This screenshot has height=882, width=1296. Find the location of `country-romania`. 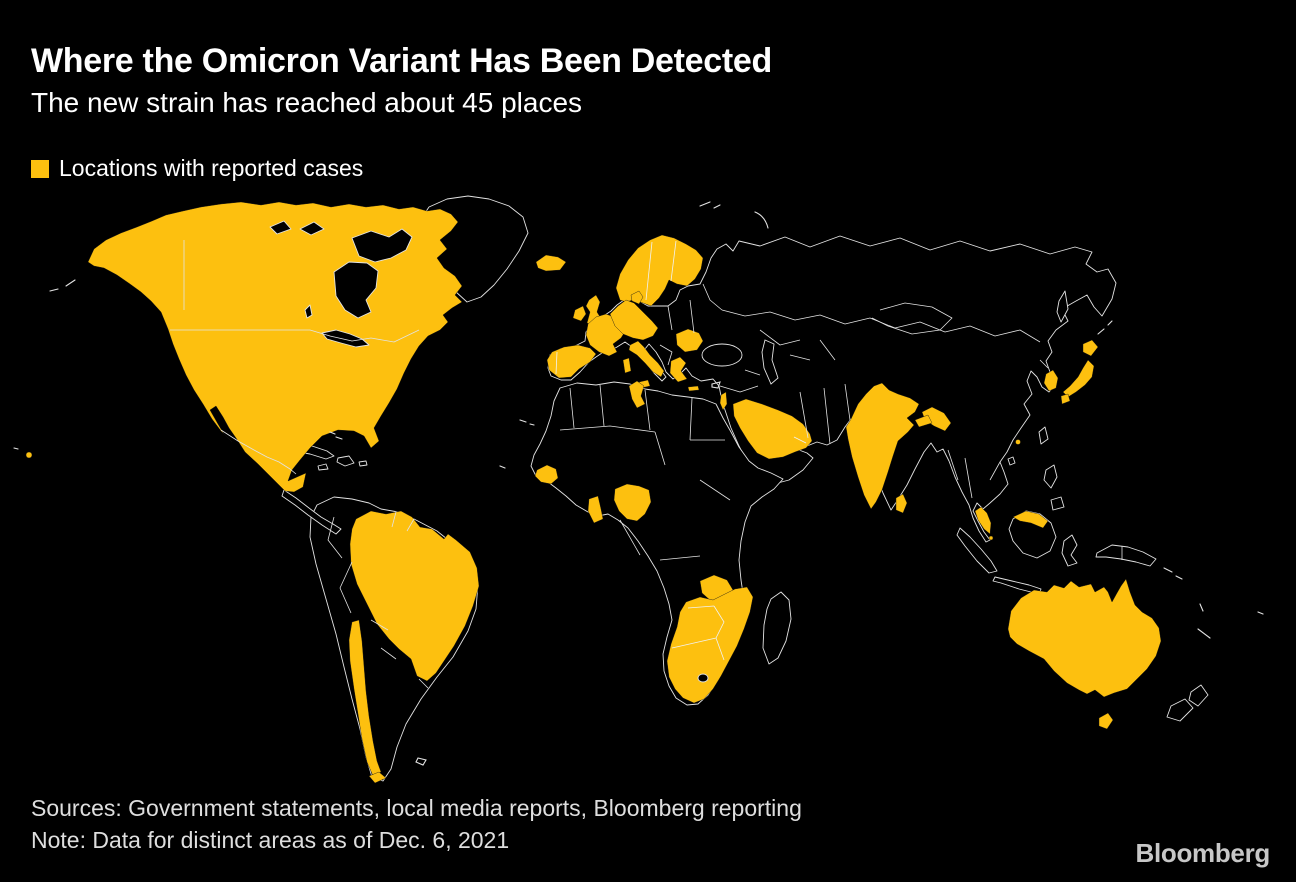

country-romania is located at coordinates (689, 340).